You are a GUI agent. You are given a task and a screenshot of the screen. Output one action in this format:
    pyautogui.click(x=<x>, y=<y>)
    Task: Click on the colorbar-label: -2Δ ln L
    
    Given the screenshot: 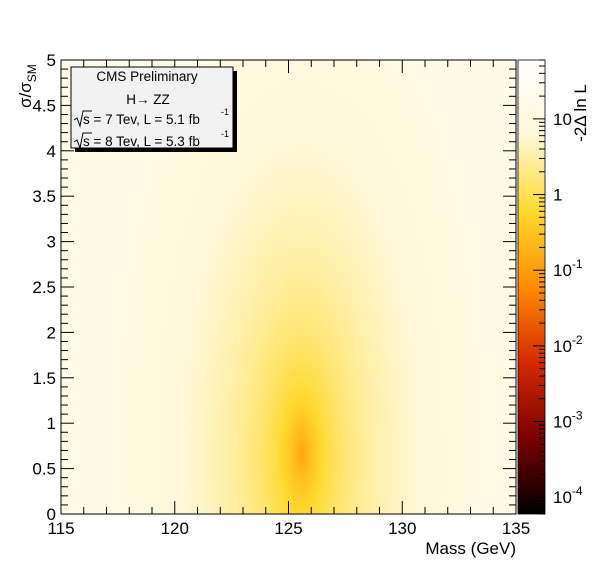 What is the action you would take?
    pyautogui.click(x=580, y=113)
    